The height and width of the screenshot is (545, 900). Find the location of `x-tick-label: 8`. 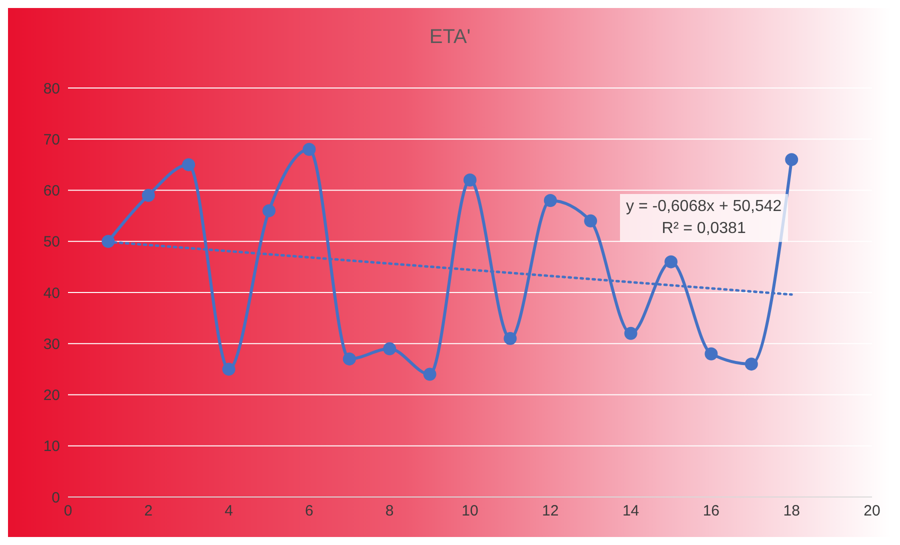

x-tick-label: 8 is located at coordinates (389, 511).